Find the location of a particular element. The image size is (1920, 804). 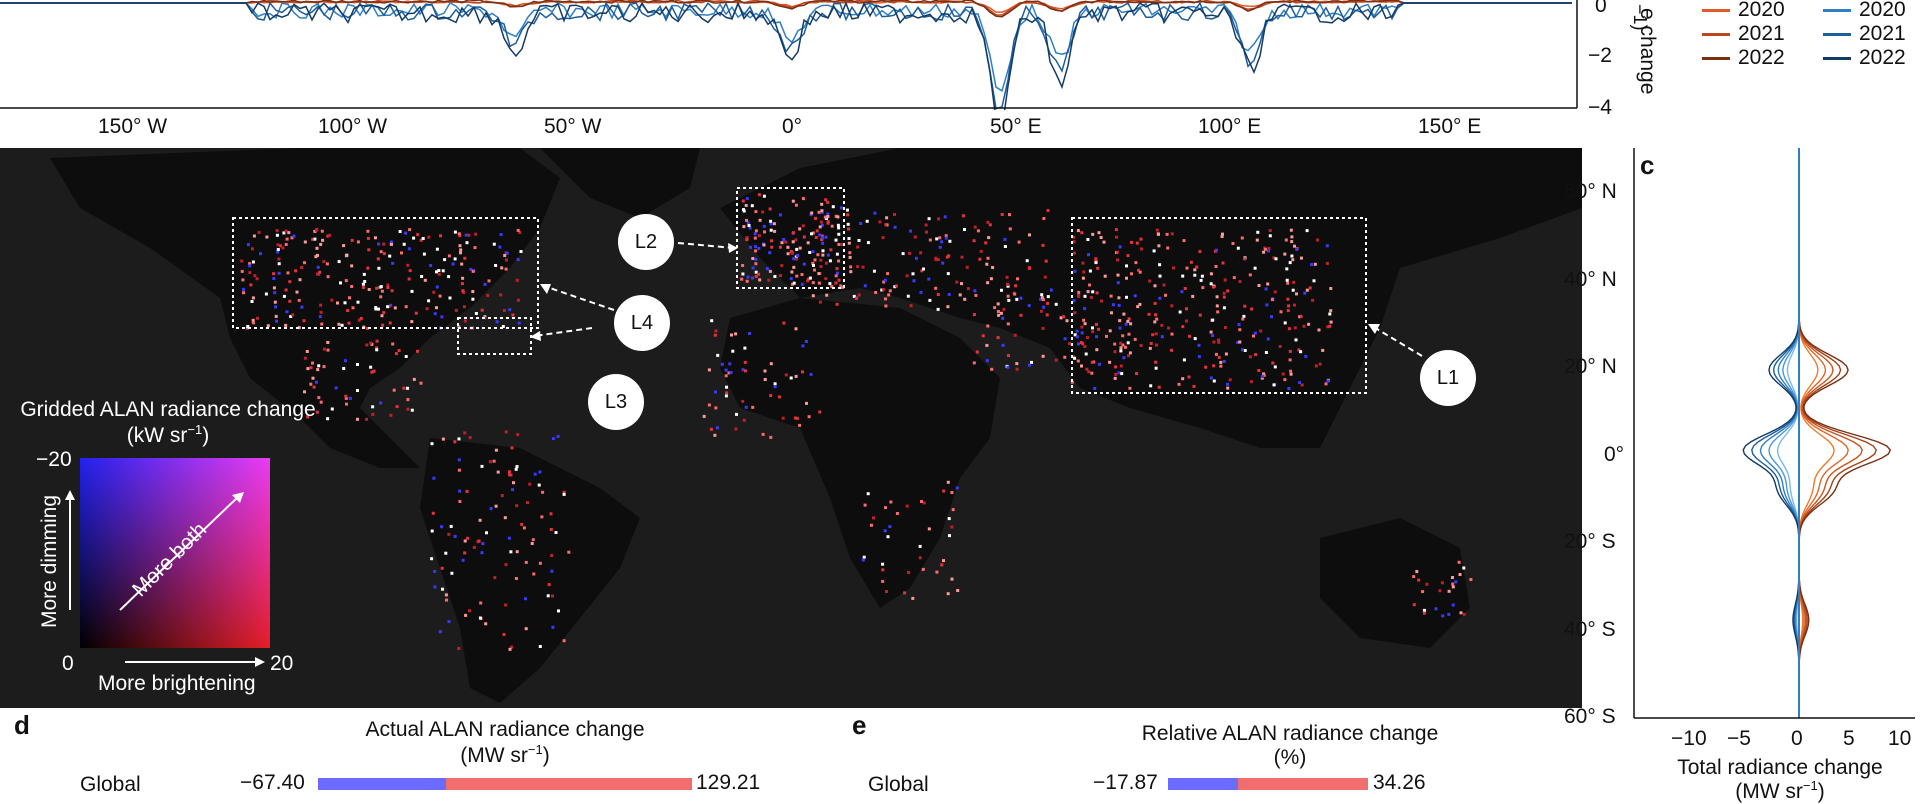

callout-l1: L1 is located at coordinates (1448, 378).